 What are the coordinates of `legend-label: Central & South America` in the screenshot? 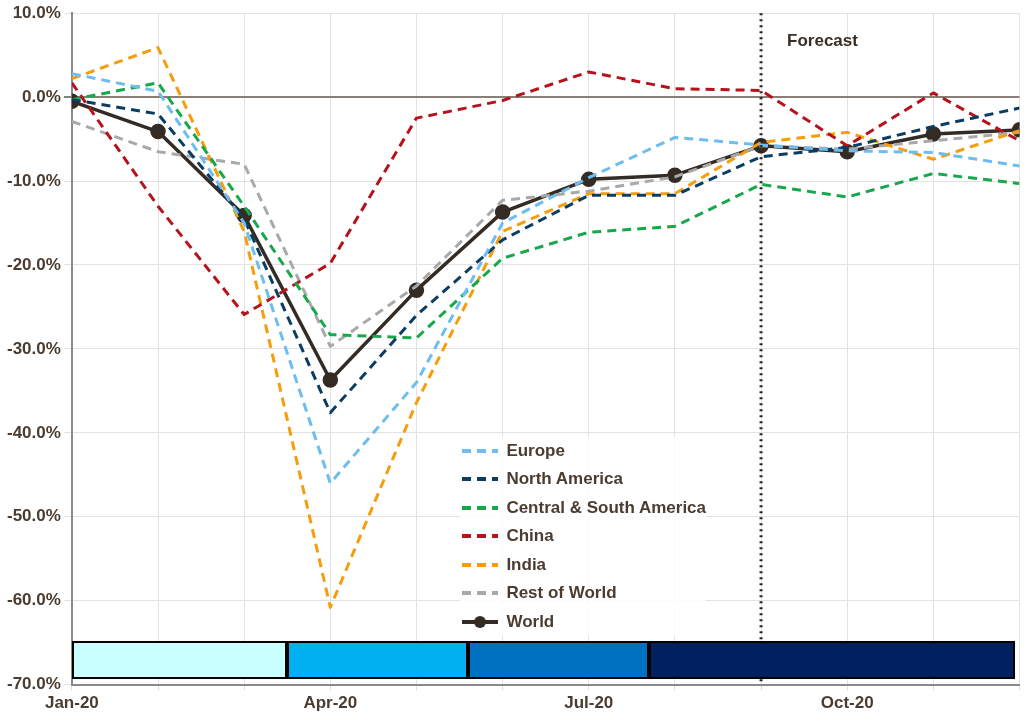 It's located at (606, 507).